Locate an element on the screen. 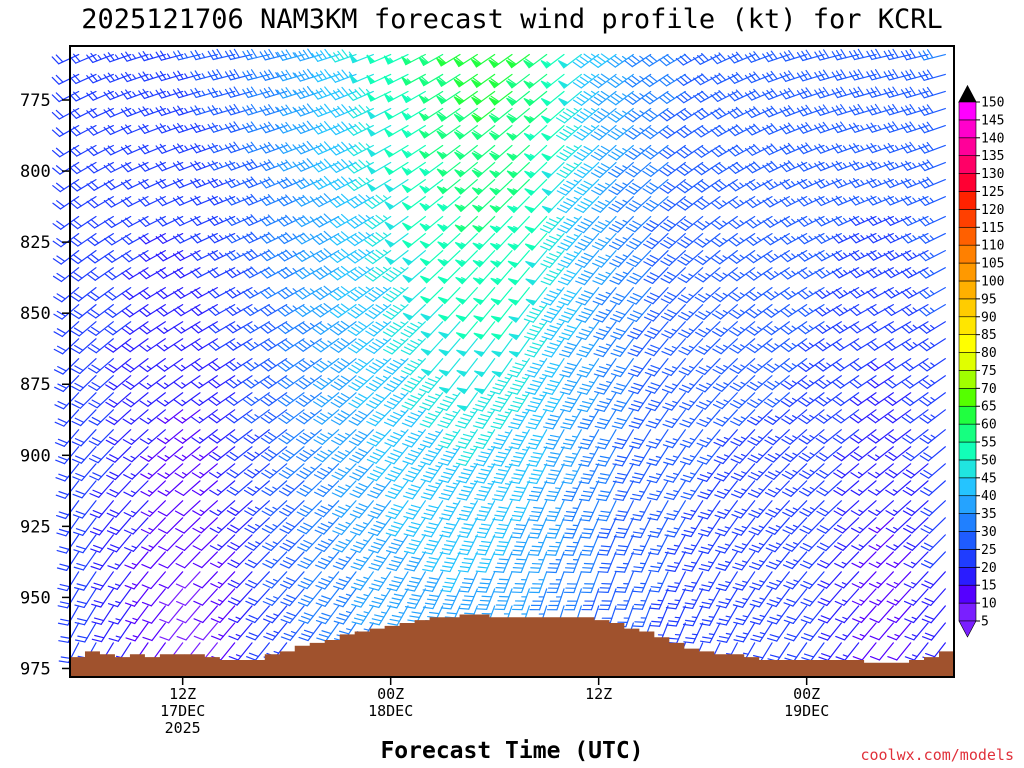 This screenshot has width=1024, height=768. colorbar-label: 30 is located at coordinates (989, 532).